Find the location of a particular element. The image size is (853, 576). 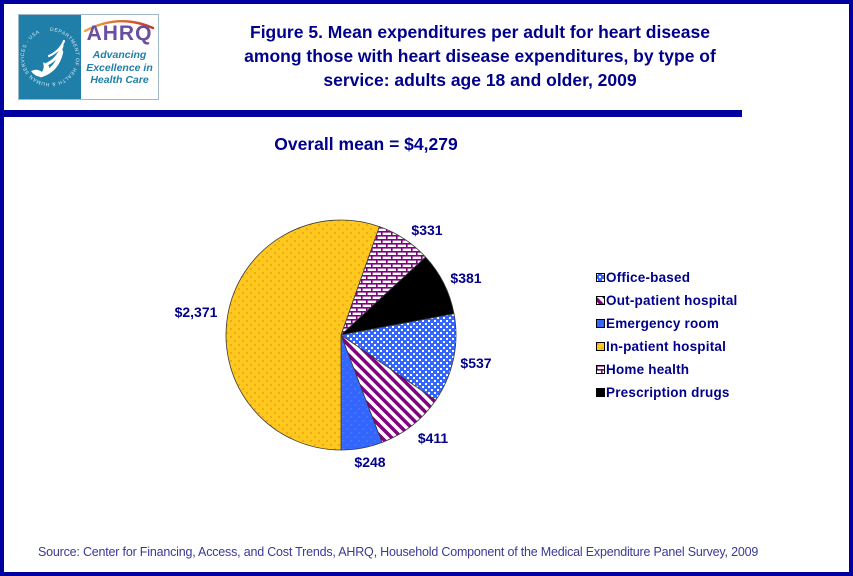

ahrq-wordmark: AHRQ is located at coordinates (119, 33).